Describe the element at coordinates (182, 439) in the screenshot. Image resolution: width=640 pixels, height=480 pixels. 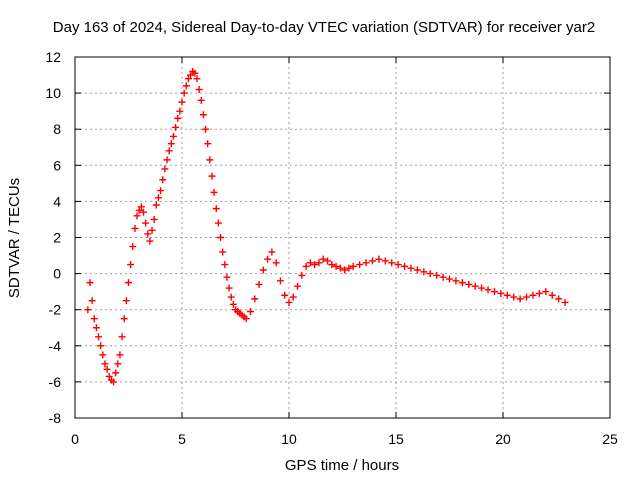
I see `x-tick-label: 5` at that location.